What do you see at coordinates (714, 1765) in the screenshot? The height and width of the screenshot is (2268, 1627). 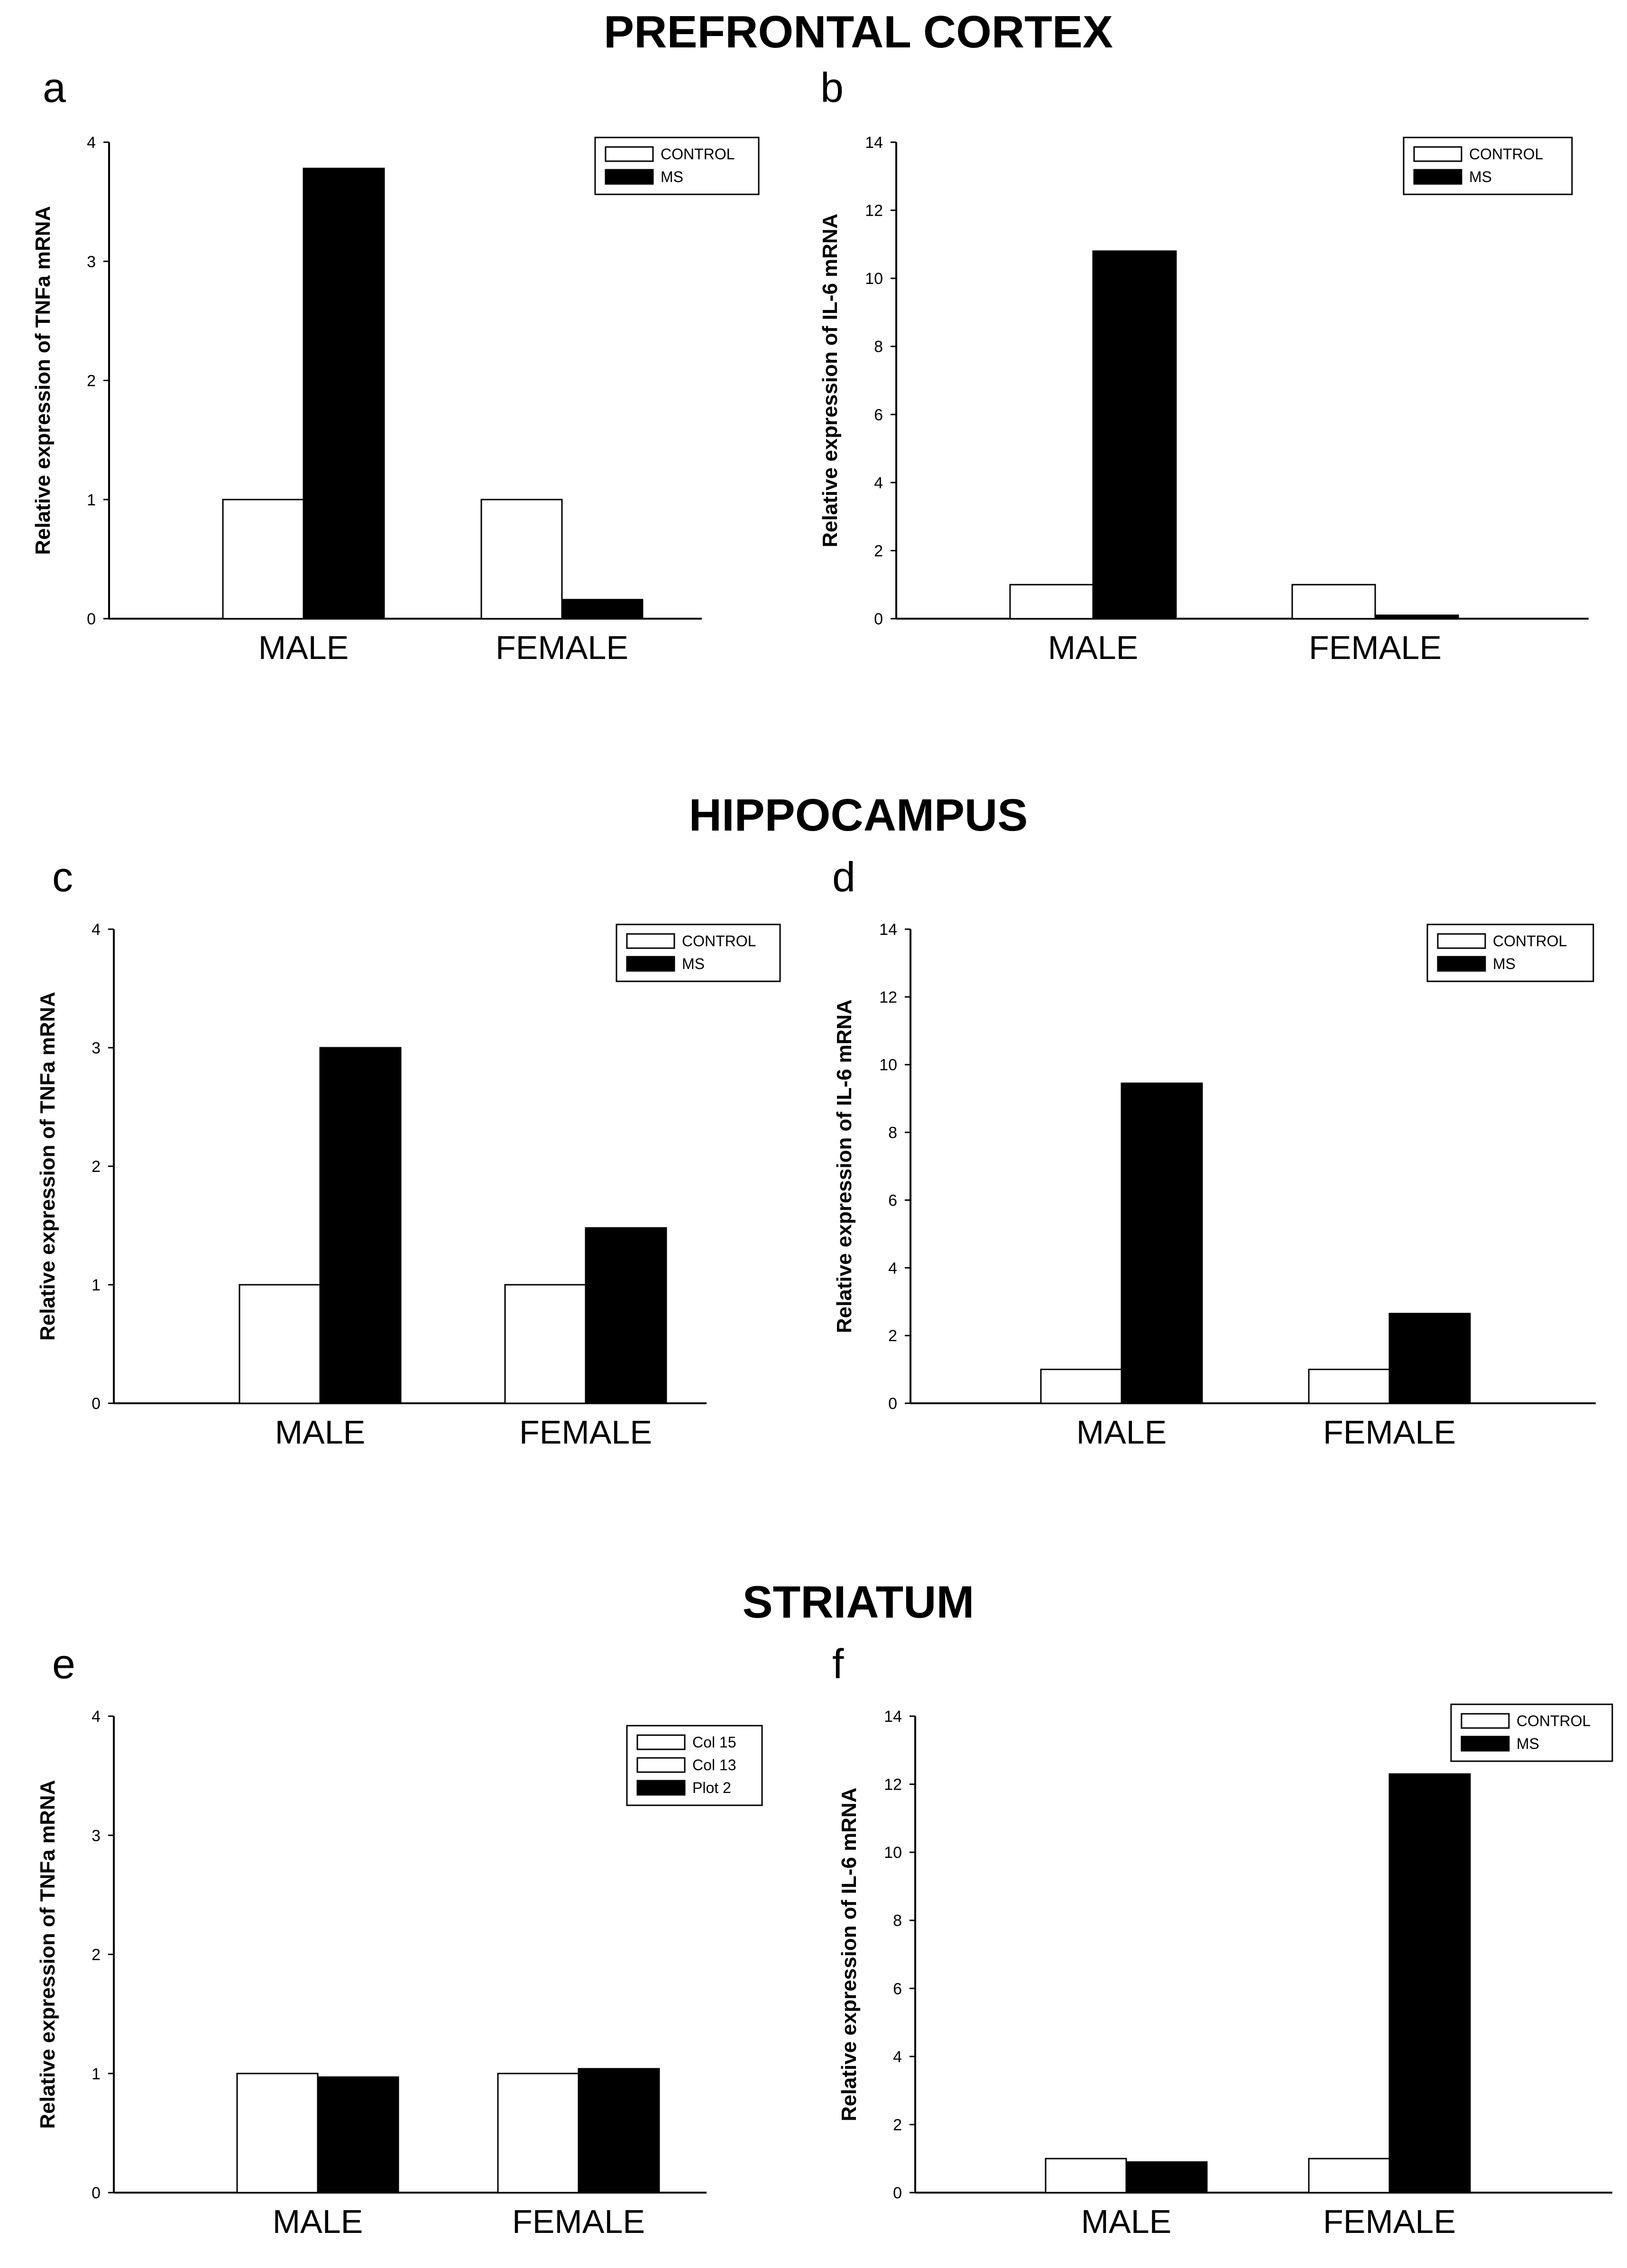 I see `legend-label: Col 13` at bounding box center [714, 1765].